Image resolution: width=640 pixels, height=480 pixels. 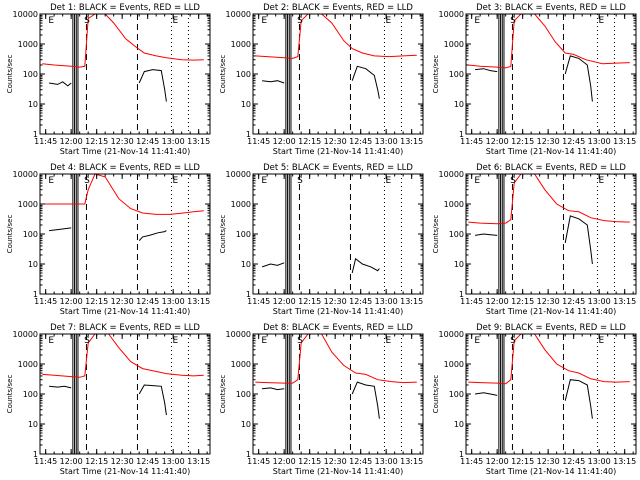 I want to click on panel-title: Det 5: BLACK = Events, RED = LLD, so click(x=338, y=168).